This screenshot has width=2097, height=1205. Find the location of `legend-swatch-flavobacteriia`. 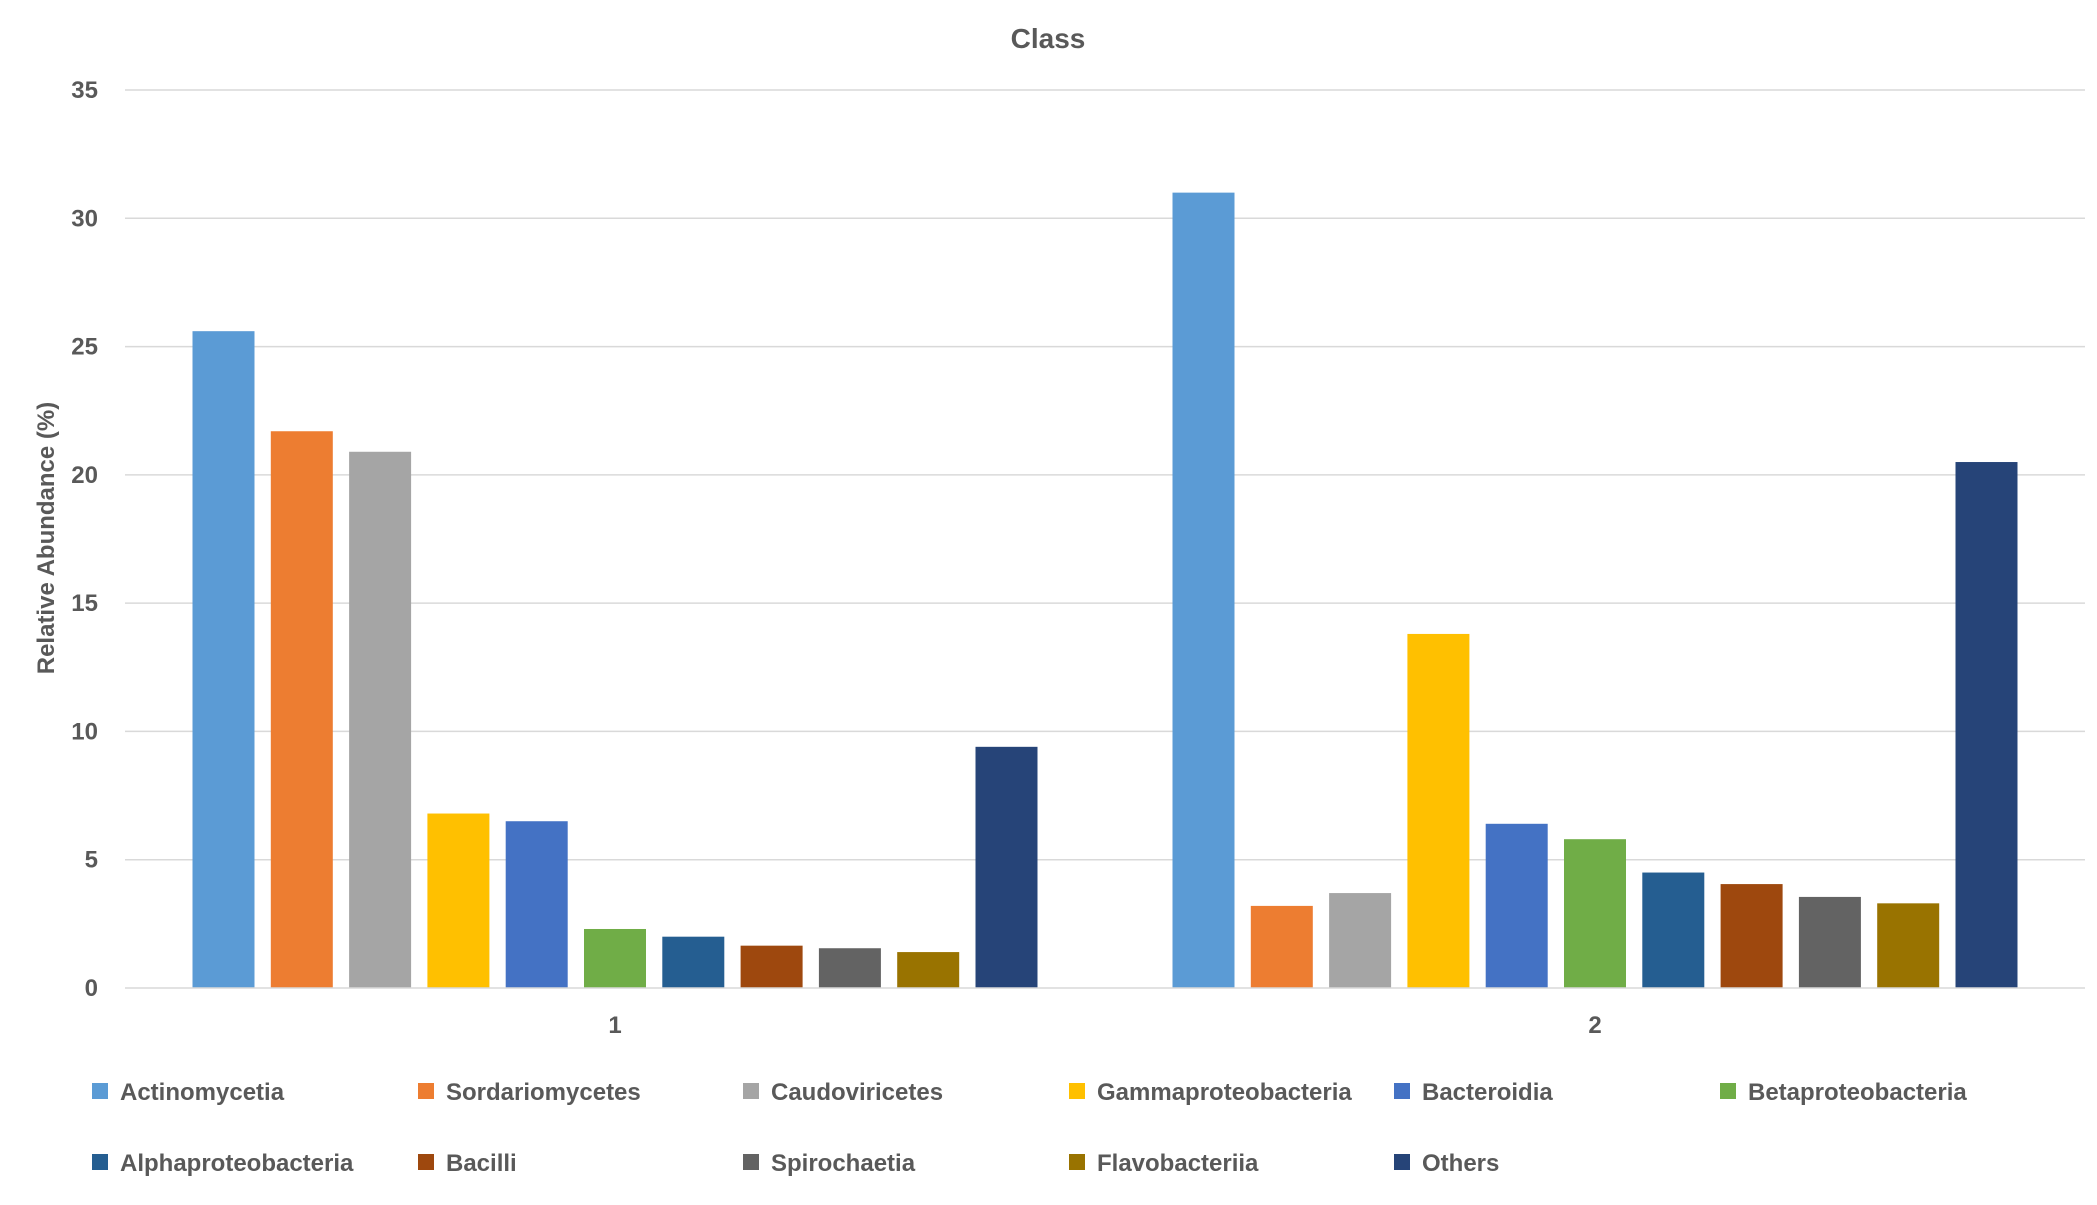

legend-swatch-flavobacteriia is located at coordinates (1077, 1162).